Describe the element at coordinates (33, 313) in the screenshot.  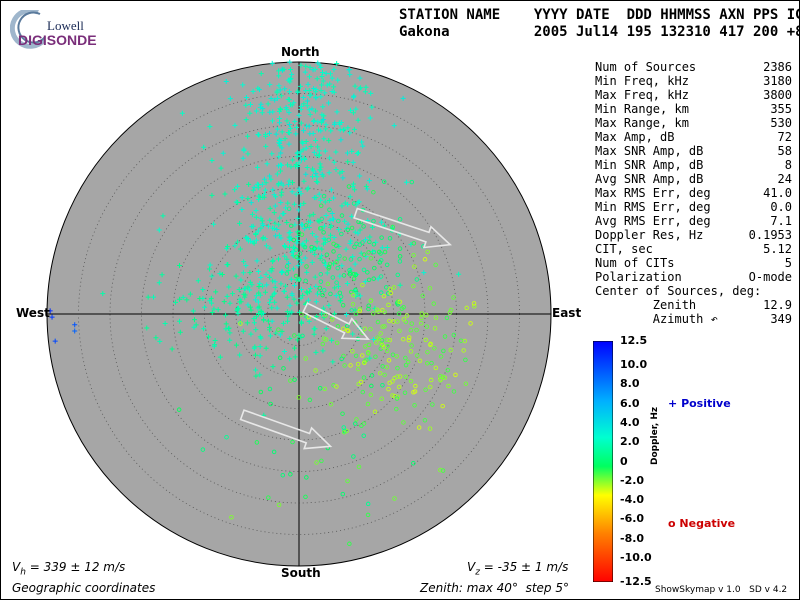
I see `label-west: West` at that location.